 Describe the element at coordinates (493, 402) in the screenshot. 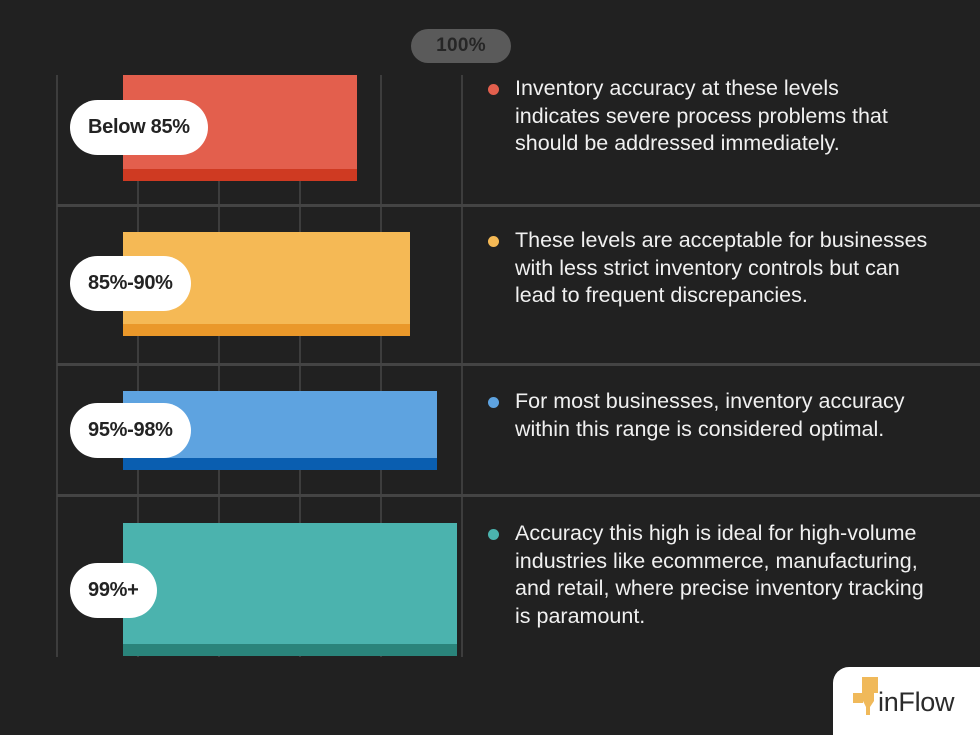

I see `bullet-dot-blue-icon` at that location.